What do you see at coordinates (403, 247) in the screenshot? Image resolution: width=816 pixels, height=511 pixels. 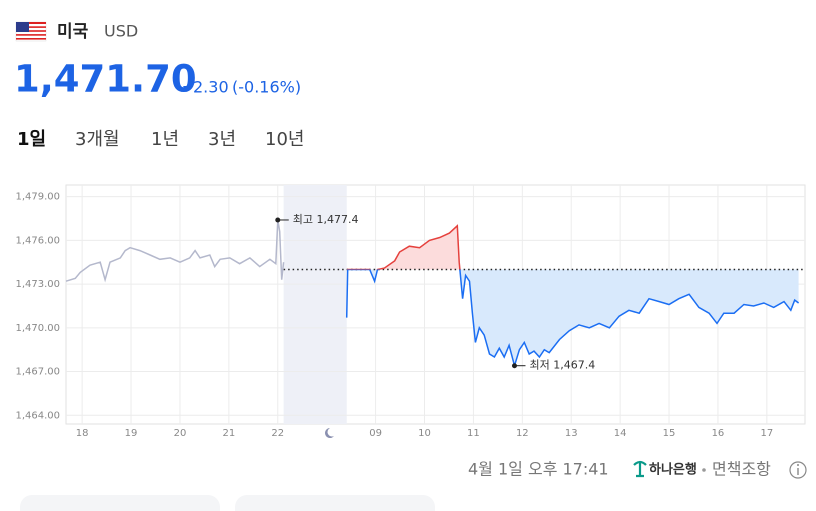 I see `line-above` at bounding box center [403, 247].